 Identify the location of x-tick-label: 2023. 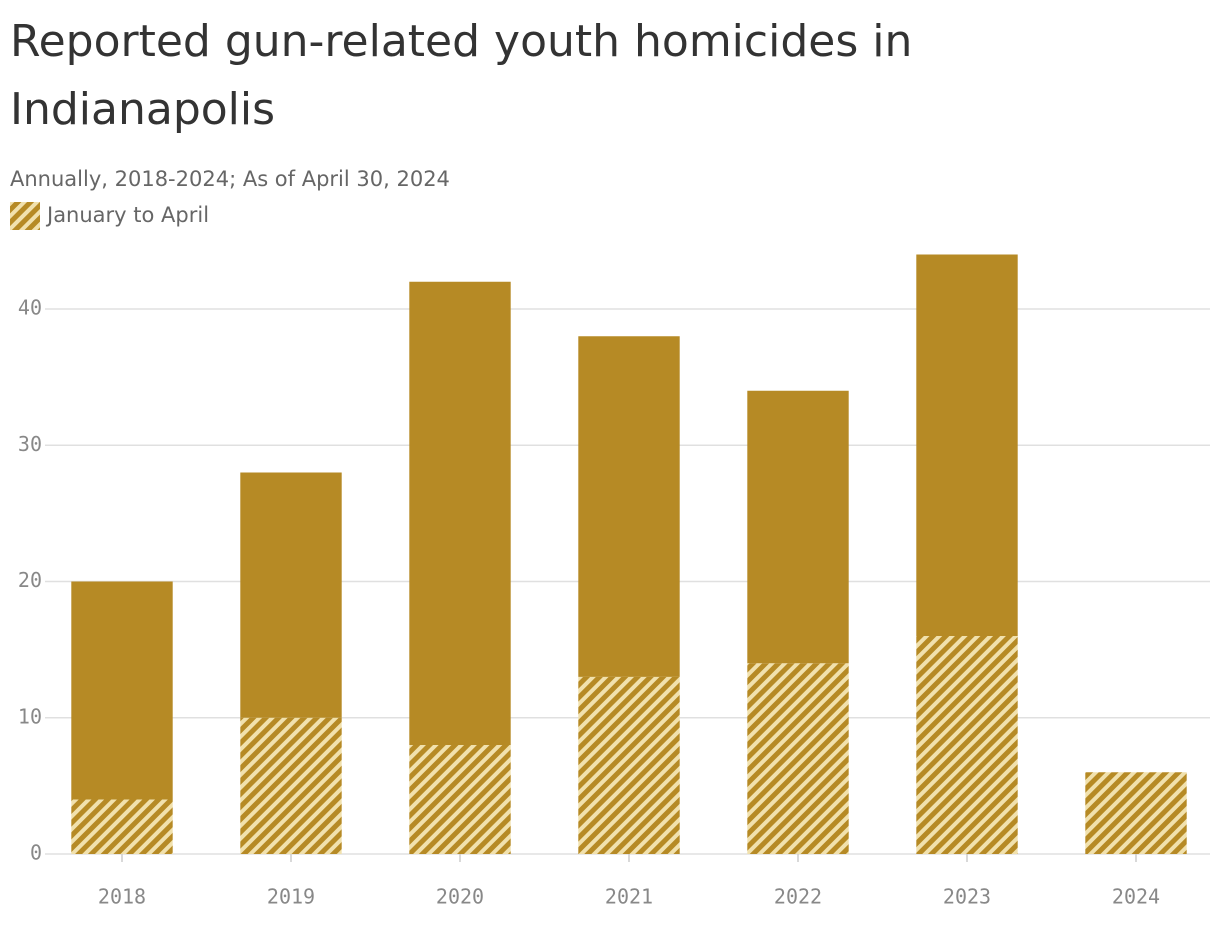
(967, 897).